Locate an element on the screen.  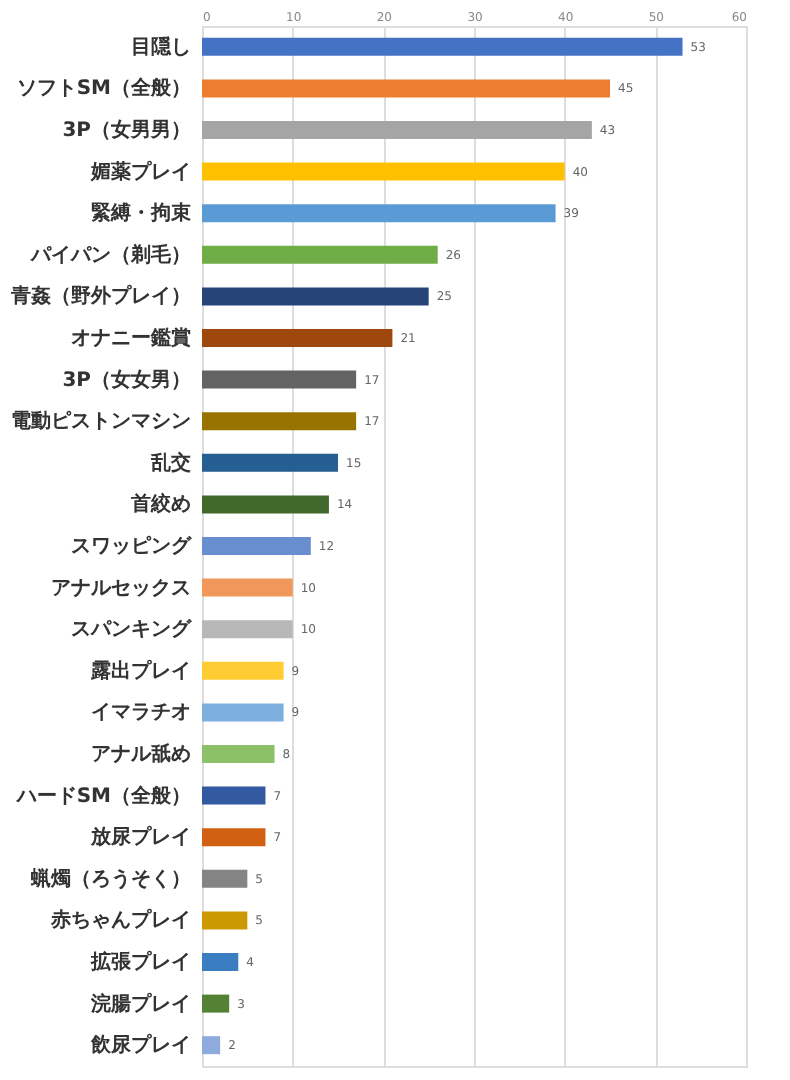
y-tick-label: 電動ピストンマシン is located at coordinates (101, 421).